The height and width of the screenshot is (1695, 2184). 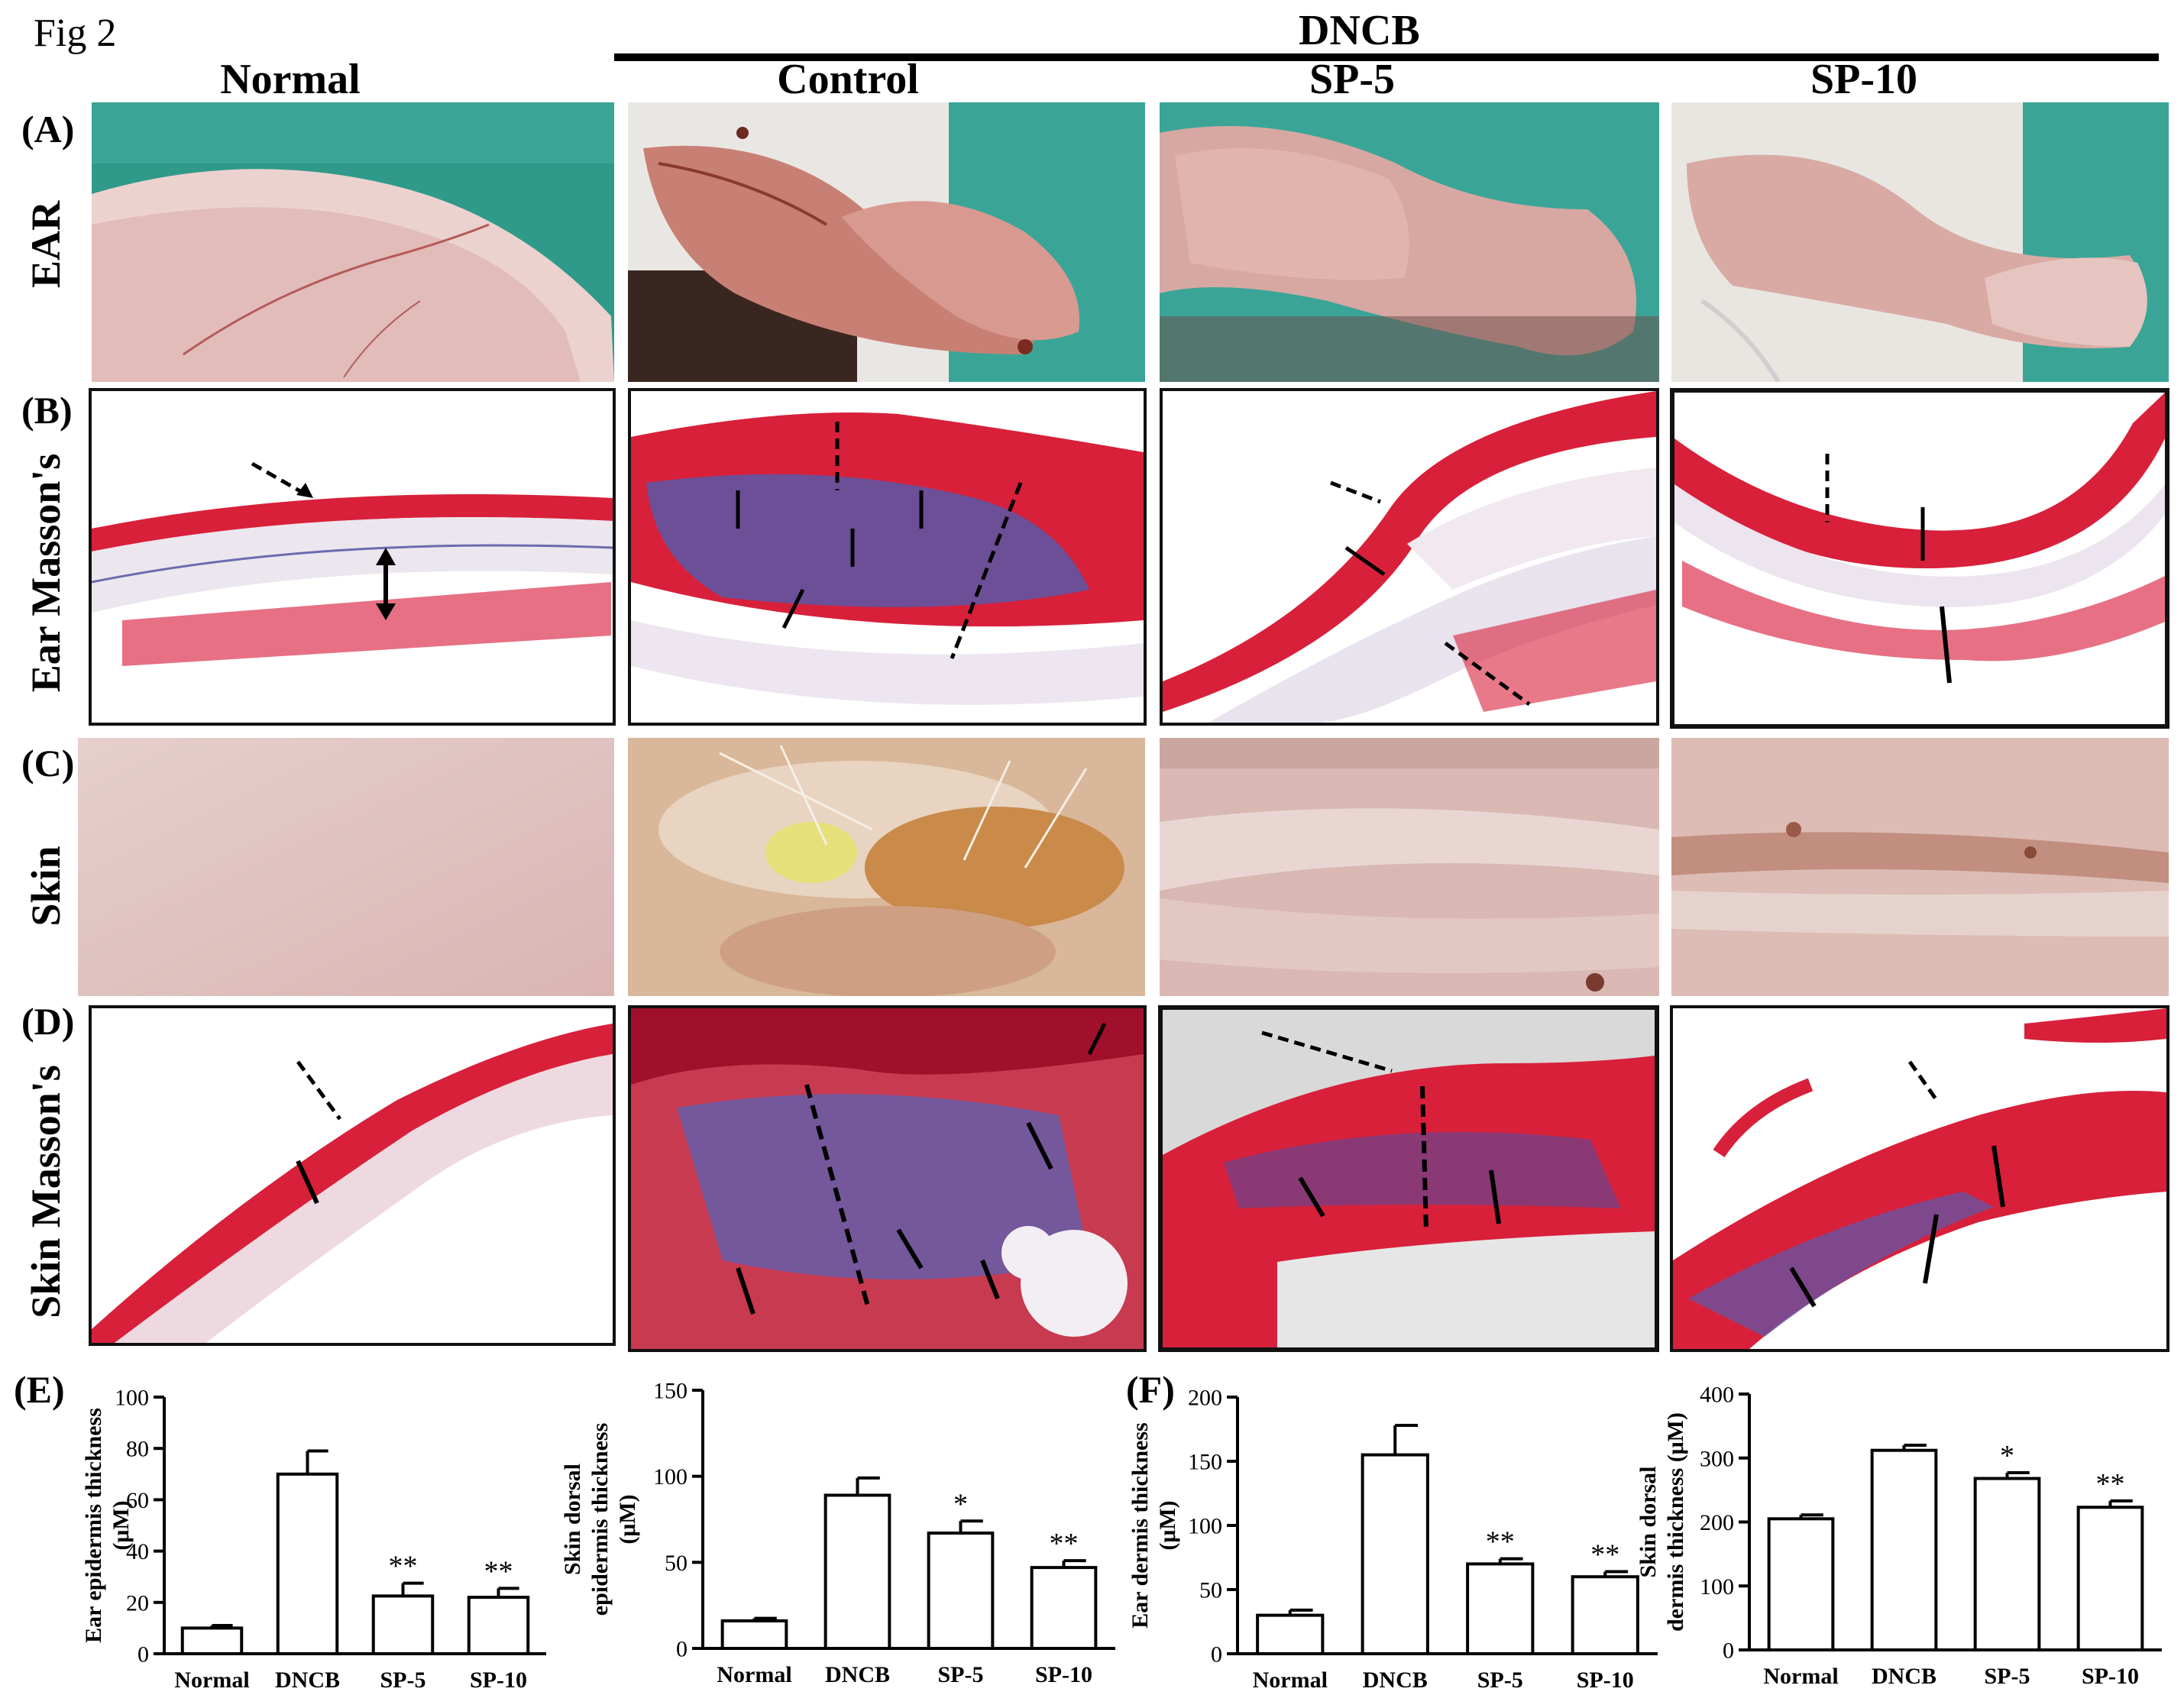 What do you see at coordinates (76, 33) in the screenshot?
I see `figure-label: Fig 2` at bounding box center [76, 33].